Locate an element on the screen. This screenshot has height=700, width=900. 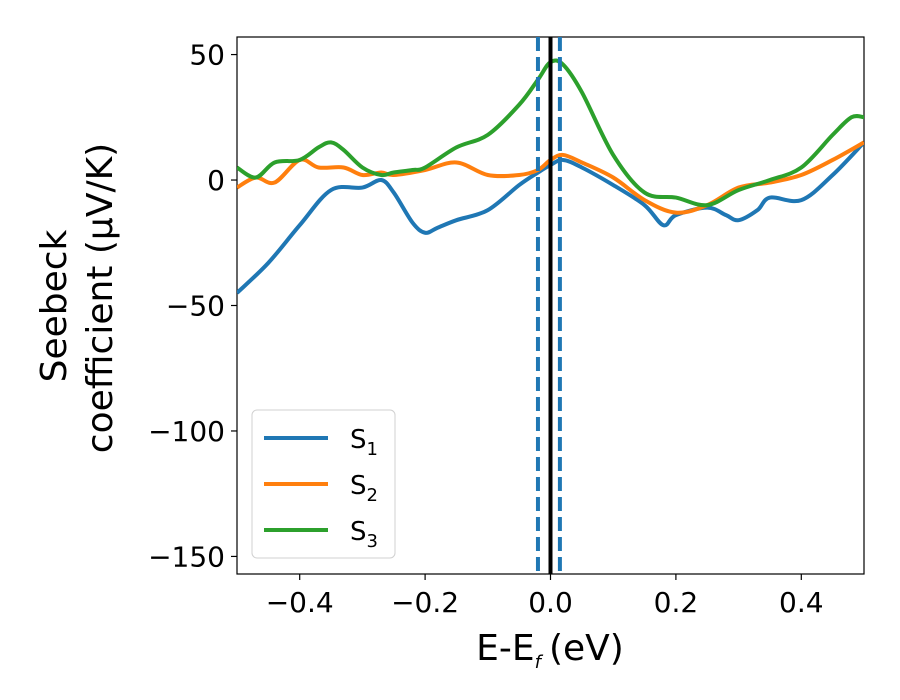
x-tick-label: −0.2 is located at coordinates (425, 602).